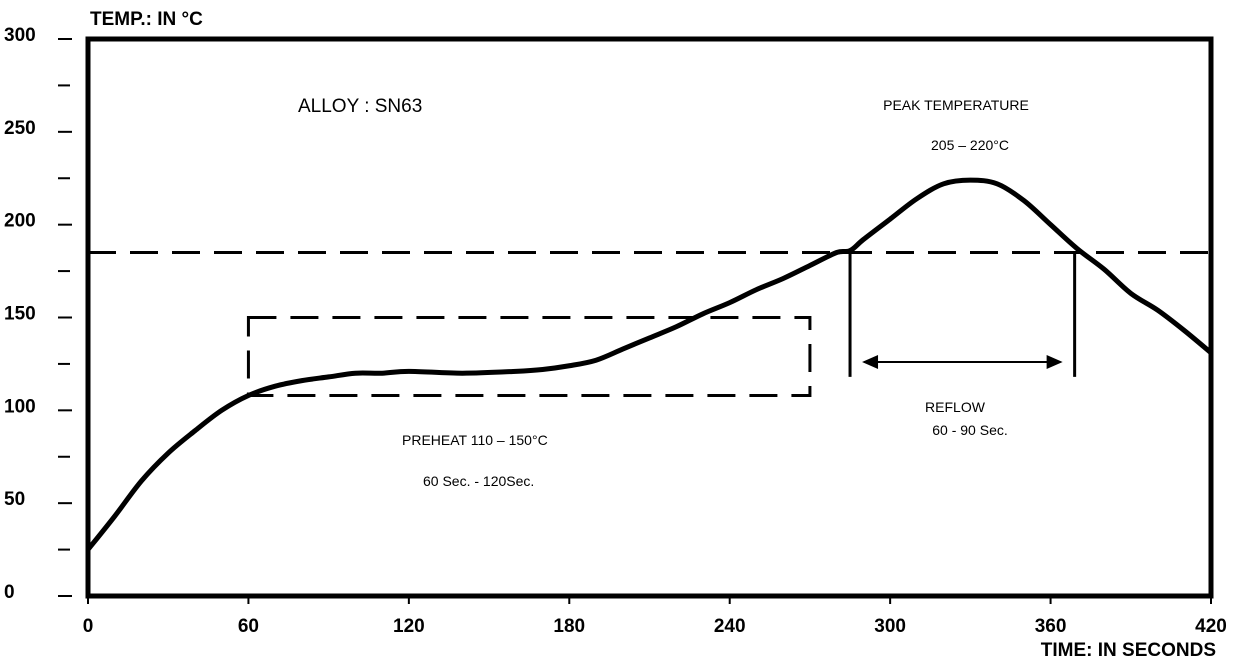  Describe the element at coordinates (955, 407) in the screenshot. I see `reflow-label: REFLOW` at that location.